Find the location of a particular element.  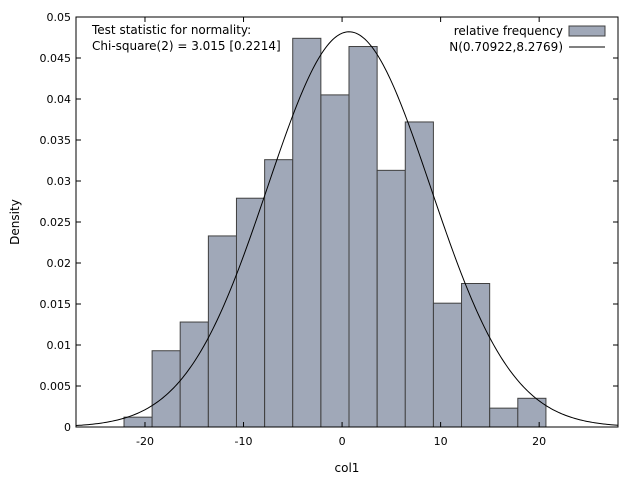

x-tick-label: 20 is located at coordinates (539, 441).